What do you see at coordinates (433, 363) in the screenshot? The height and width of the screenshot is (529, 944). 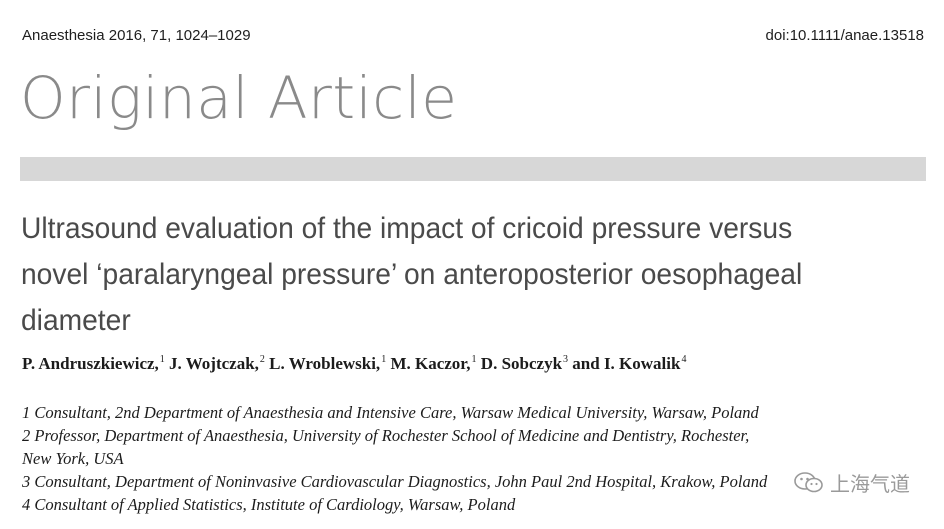 I see `author: M. Kaczor,1` at bounding box center [433, 363].